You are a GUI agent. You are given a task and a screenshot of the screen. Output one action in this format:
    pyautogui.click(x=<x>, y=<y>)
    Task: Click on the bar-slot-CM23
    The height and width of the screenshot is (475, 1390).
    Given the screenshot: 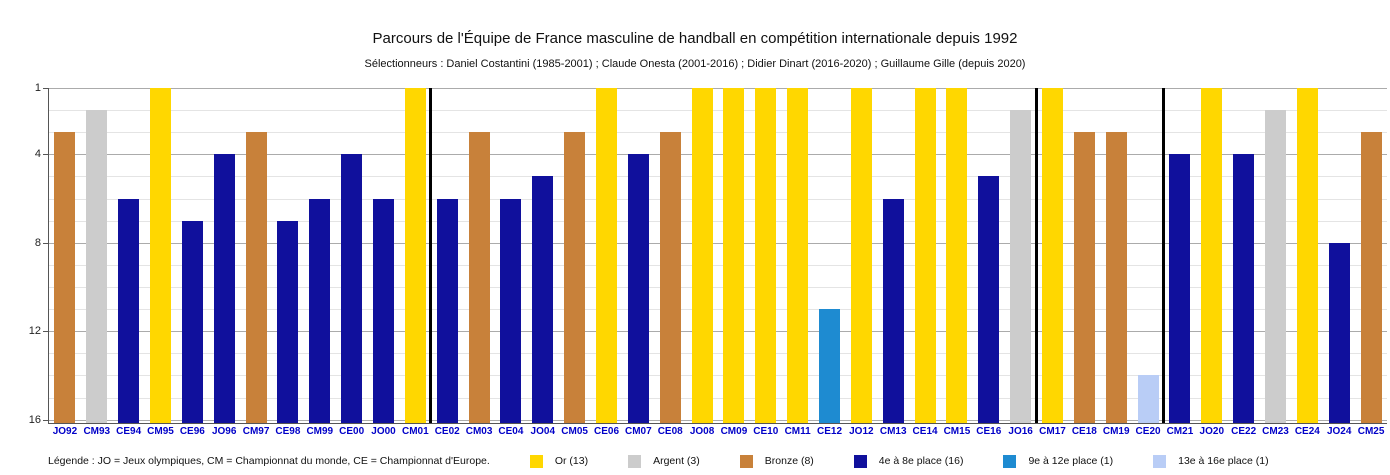 What is the action you would take?
    pyautogui.click(x=1276, y=255)
    